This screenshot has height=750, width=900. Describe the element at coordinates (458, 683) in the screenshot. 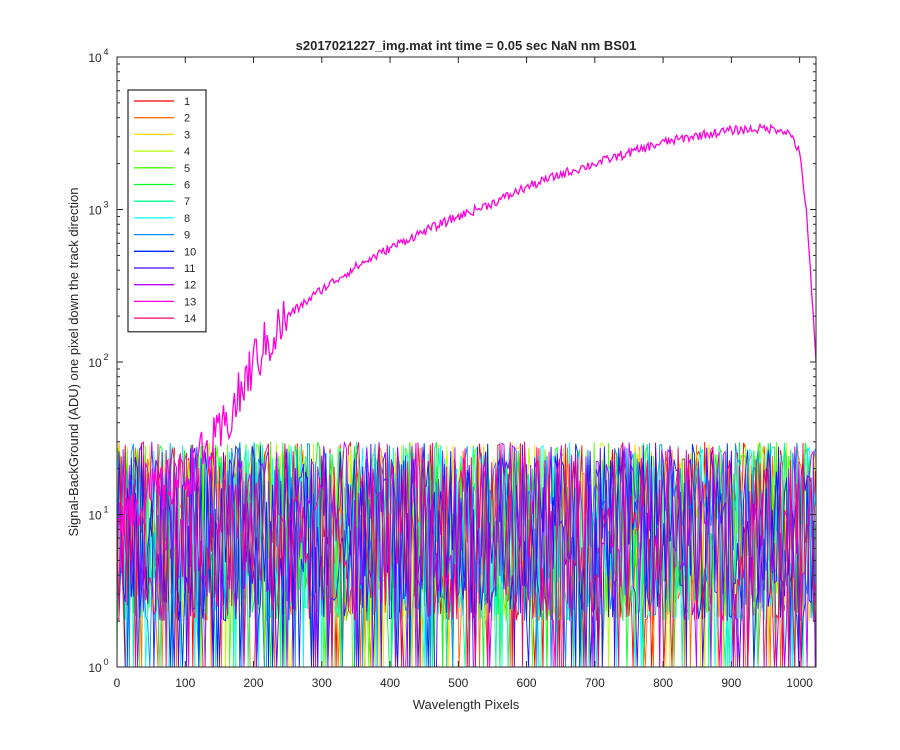

I see `x-tick-label: 500` at that location.